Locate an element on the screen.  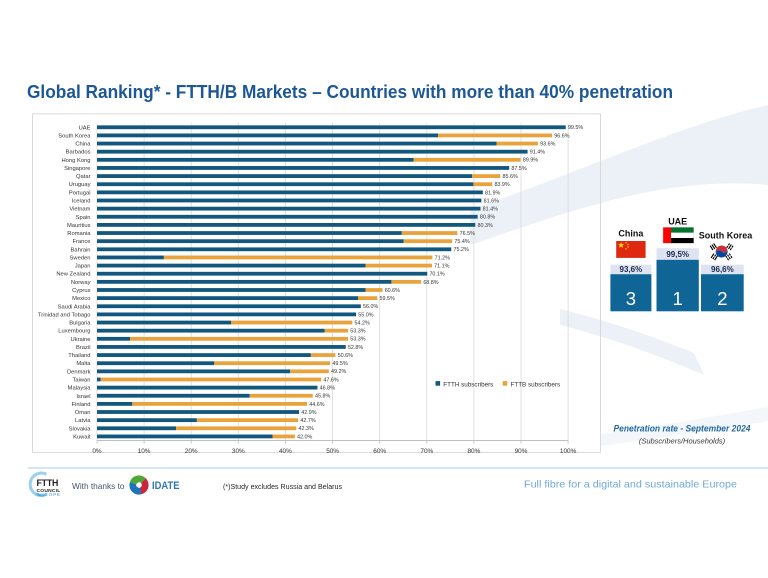
svg-text: 71.1% is located at coordinates (441, 266).